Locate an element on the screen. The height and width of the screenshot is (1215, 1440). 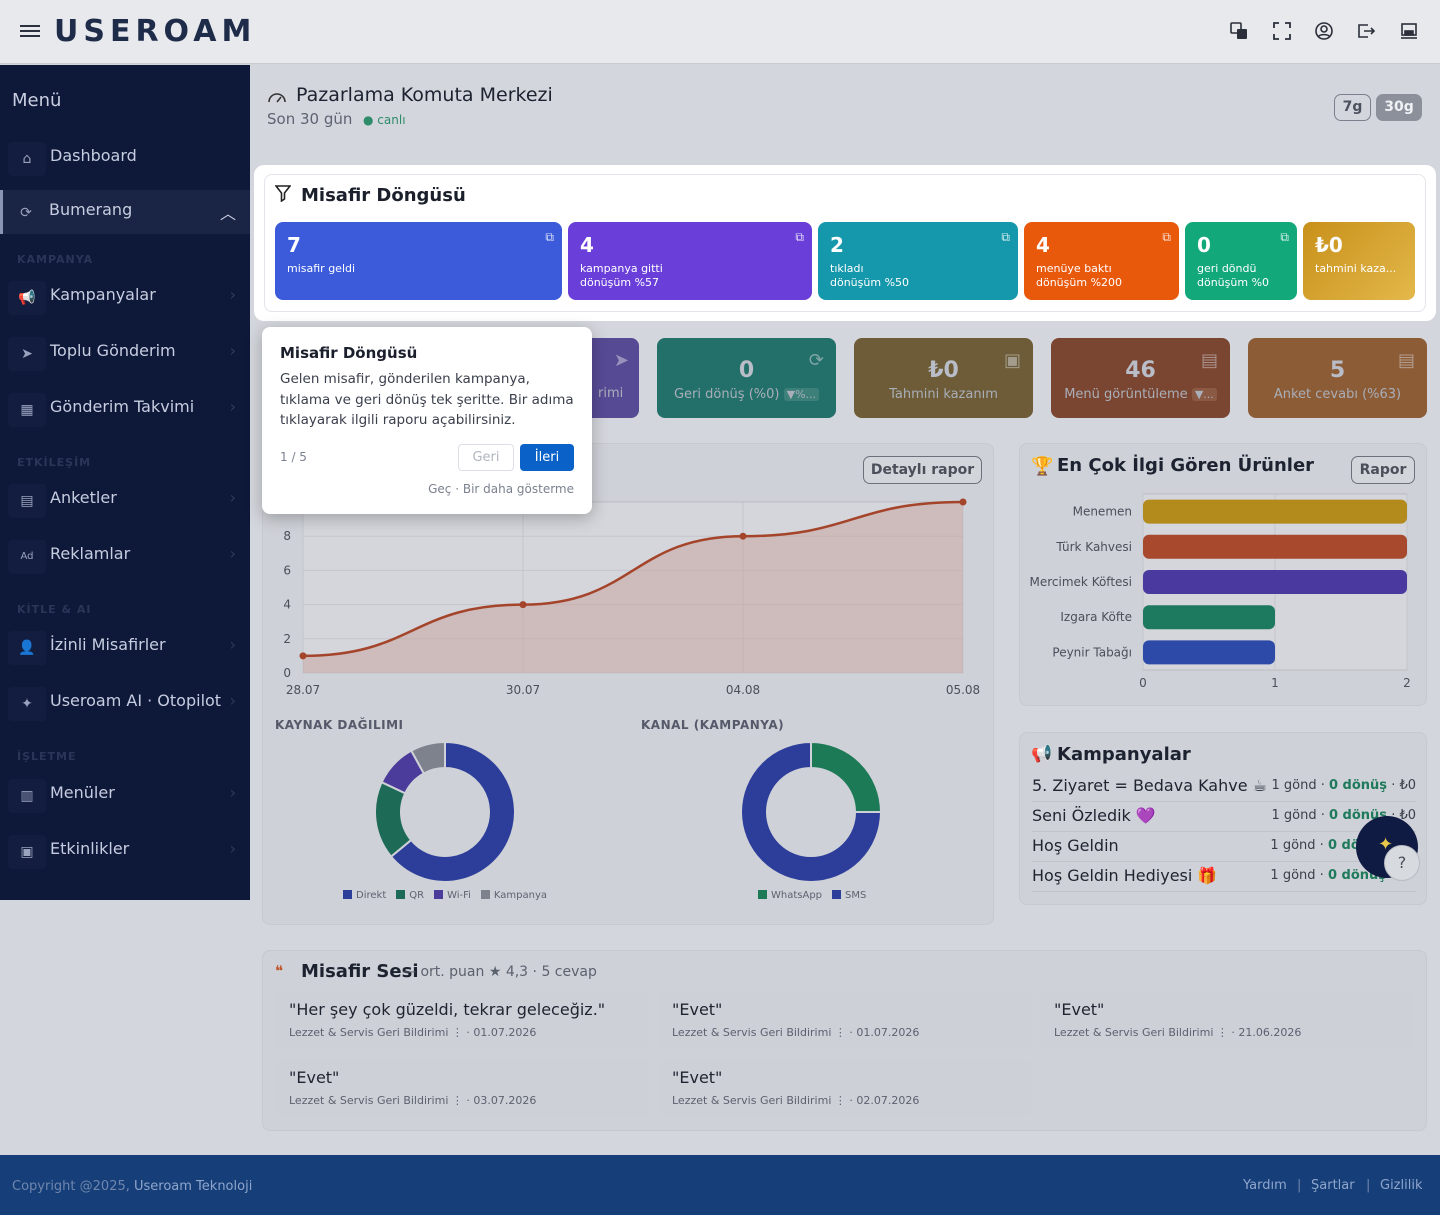
kpi-card-anket-cevabi: ▤ 5 Anket cevabı (%63) is located at coordinates (1337, 378).